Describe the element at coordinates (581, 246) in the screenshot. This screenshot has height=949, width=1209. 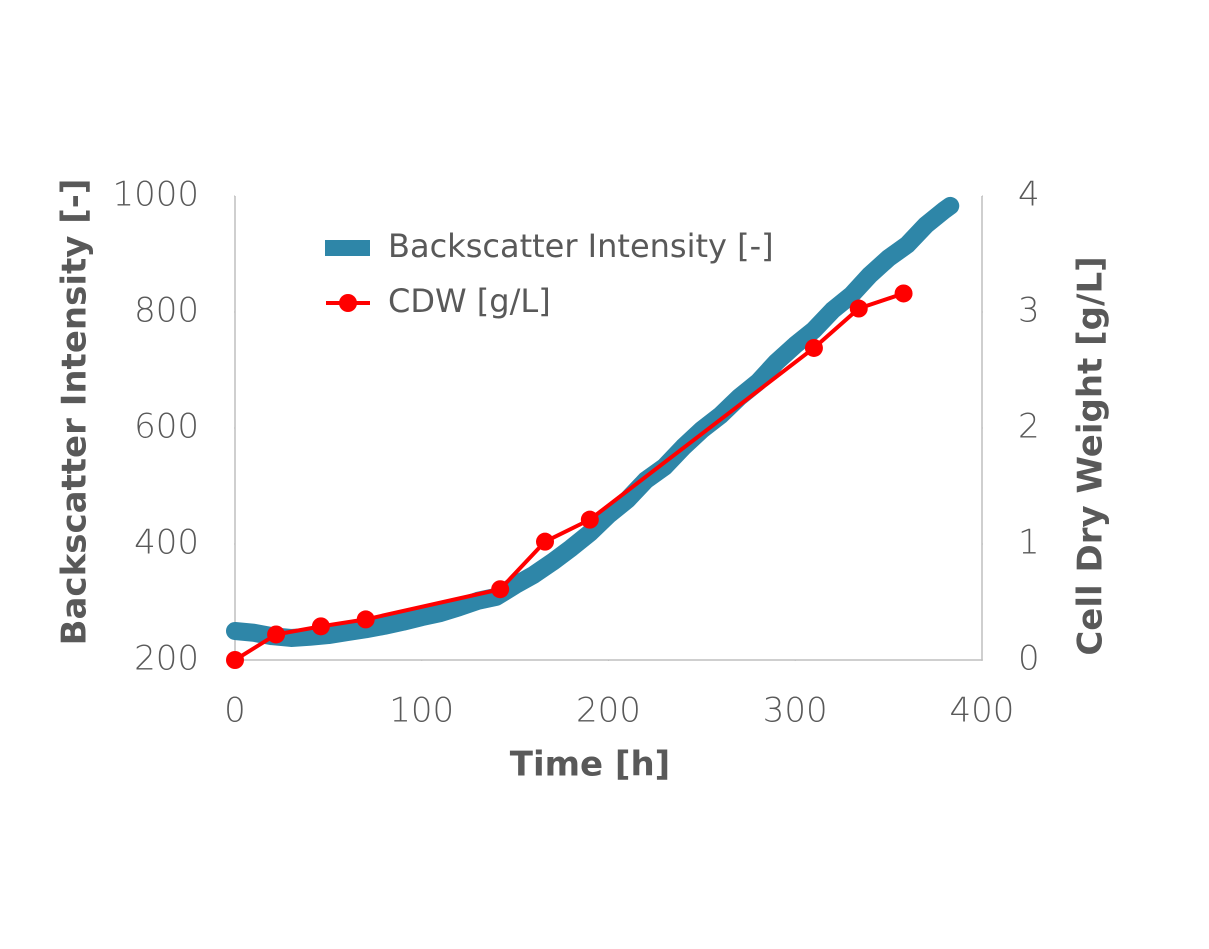
I see `legend-label: Backscatter Intensity [-]` at that location.